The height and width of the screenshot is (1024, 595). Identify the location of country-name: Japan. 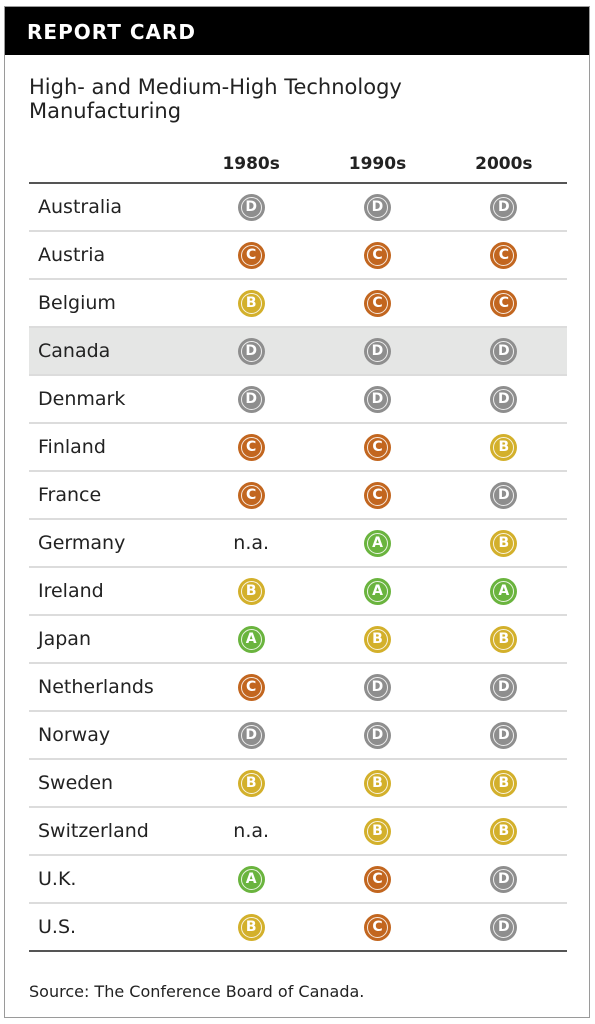
(108, 639).